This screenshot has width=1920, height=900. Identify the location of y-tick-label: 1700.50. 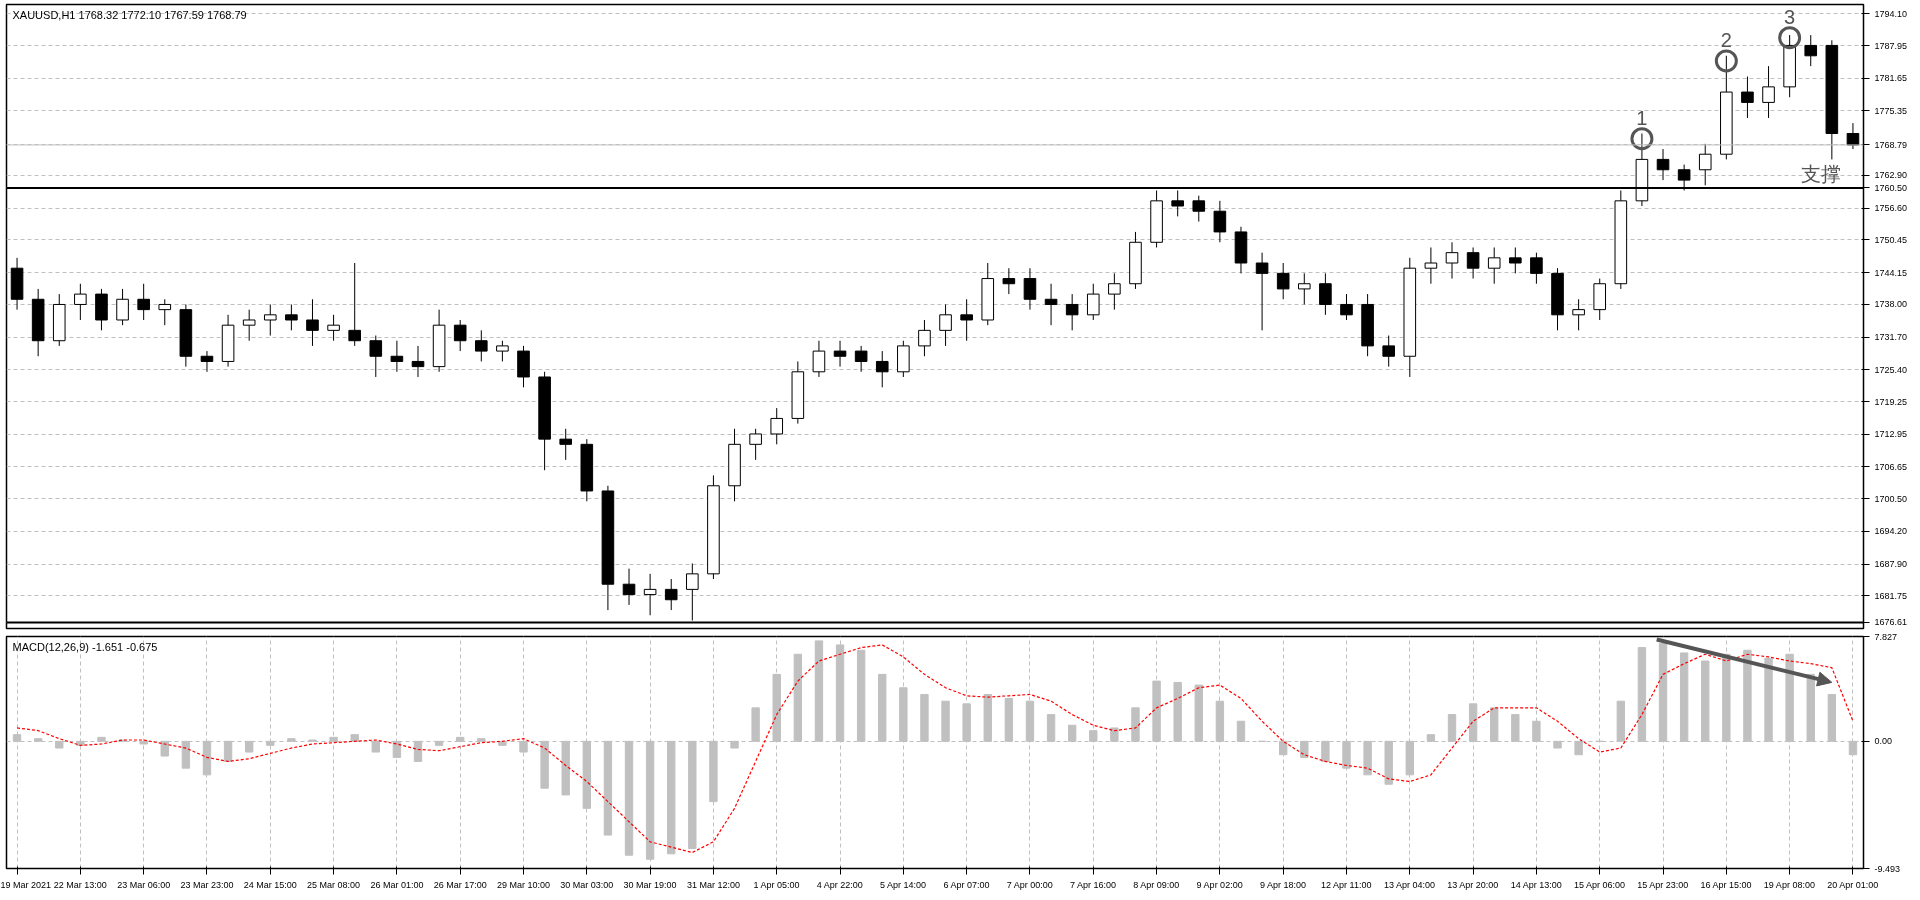
(1891, 498).